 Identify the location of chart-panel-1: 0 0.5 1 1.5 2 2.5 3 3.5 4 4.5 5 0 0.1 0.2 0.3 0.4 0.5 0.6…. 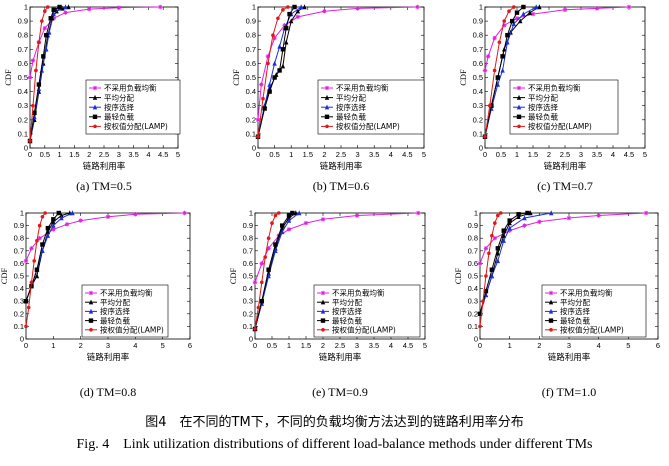
(92, 98).